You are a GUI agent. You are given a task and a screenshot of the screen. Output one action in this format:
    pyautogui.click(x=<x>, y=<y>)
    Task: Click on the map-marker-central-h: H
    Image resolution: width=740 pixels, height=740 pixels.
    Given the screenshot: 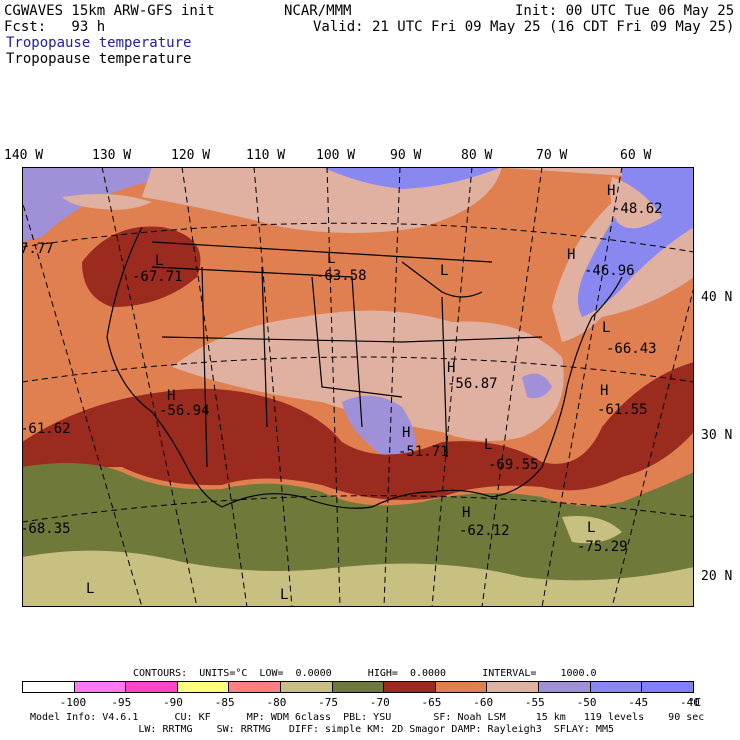 What is the action you would take?
    pyautogui.click(x=451, y=368)
    